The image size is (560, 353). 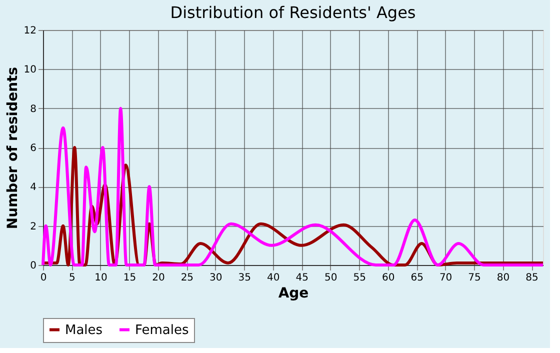 I want to click on x-tick-label: 30, so click(x=216, y=278).